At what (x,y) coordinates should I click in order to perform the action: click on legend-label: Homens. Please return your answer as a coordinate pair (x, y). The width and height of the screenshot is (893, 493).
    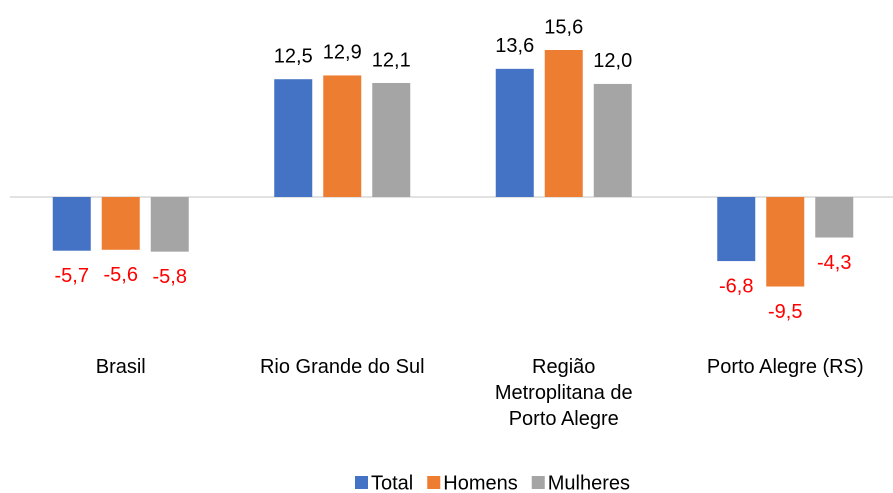
    Looking at the image, I should click on (480, 482).